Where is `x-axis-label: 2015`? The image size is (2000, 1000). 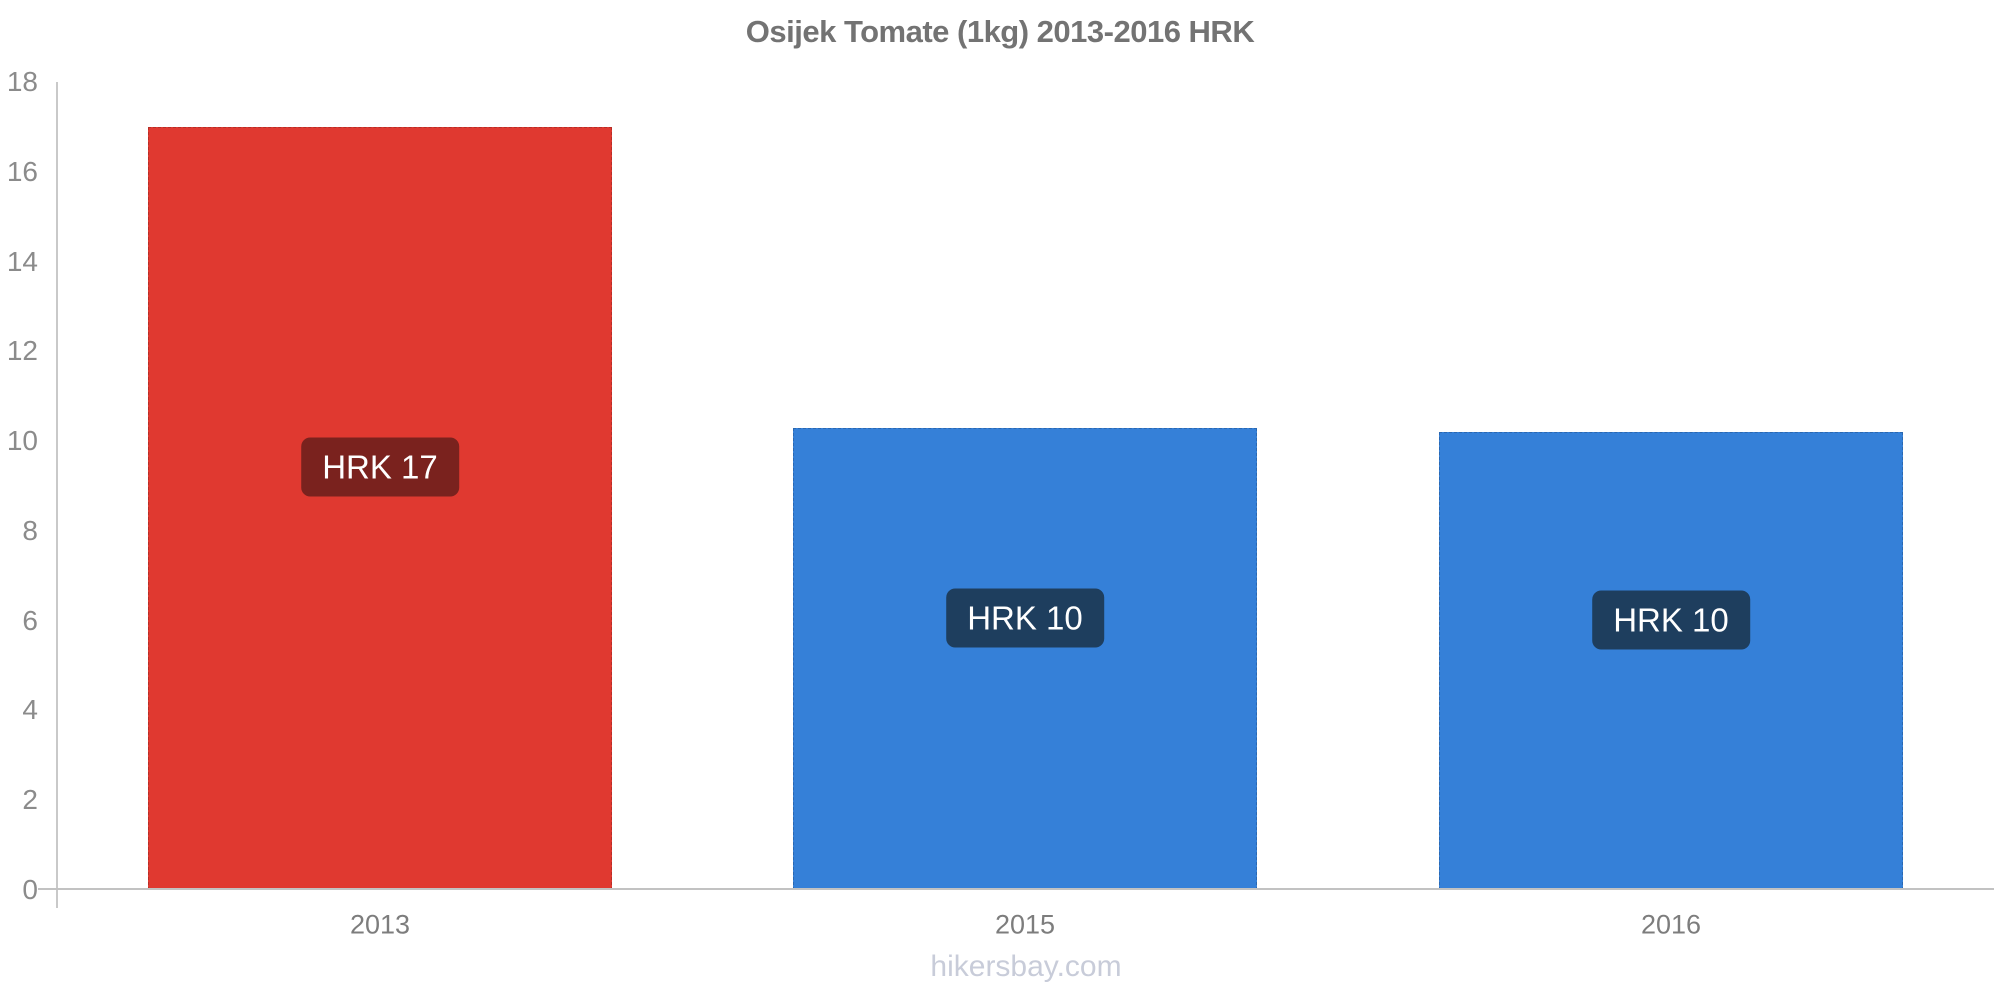 x-axis-label: 2015 is located at coordinates (1025, 924).